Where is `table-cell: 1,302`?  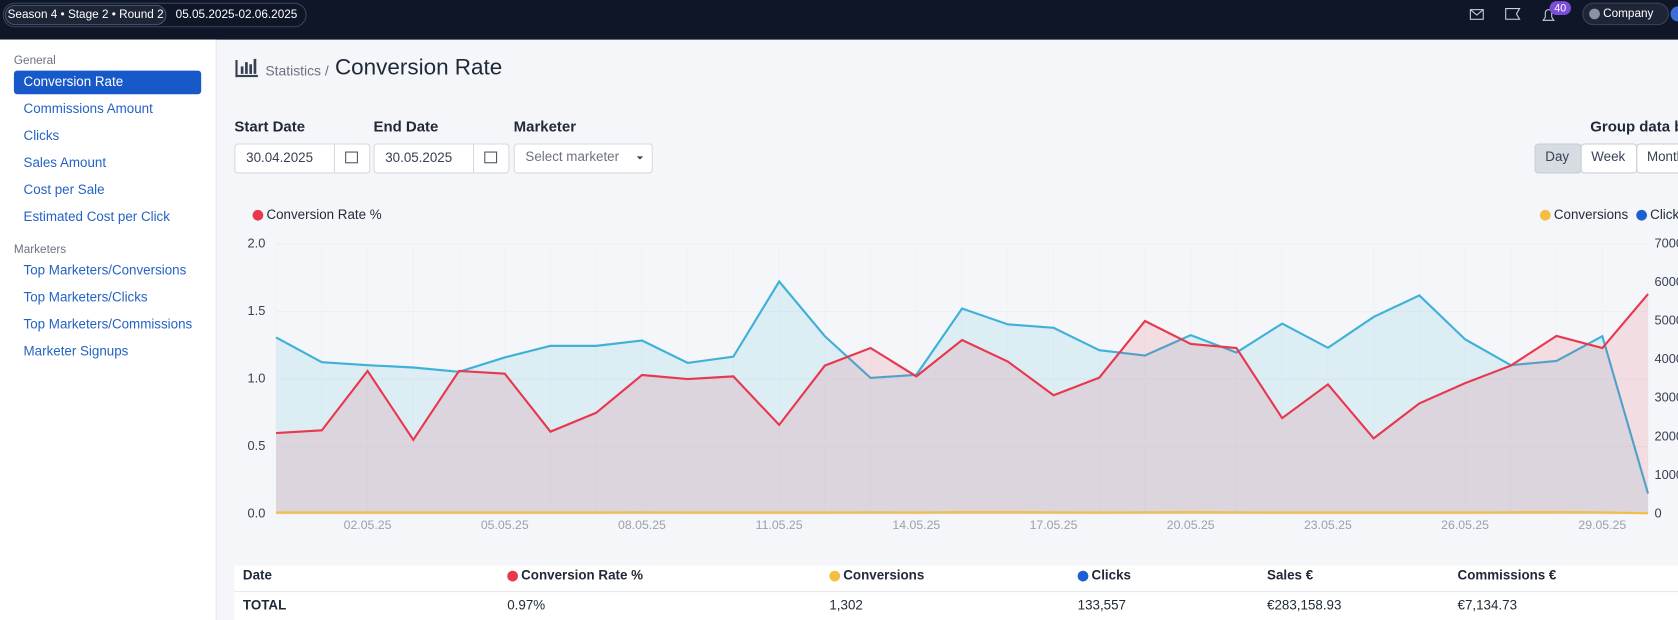 table-cell: 1,302 is located at coordinates (845, 605).